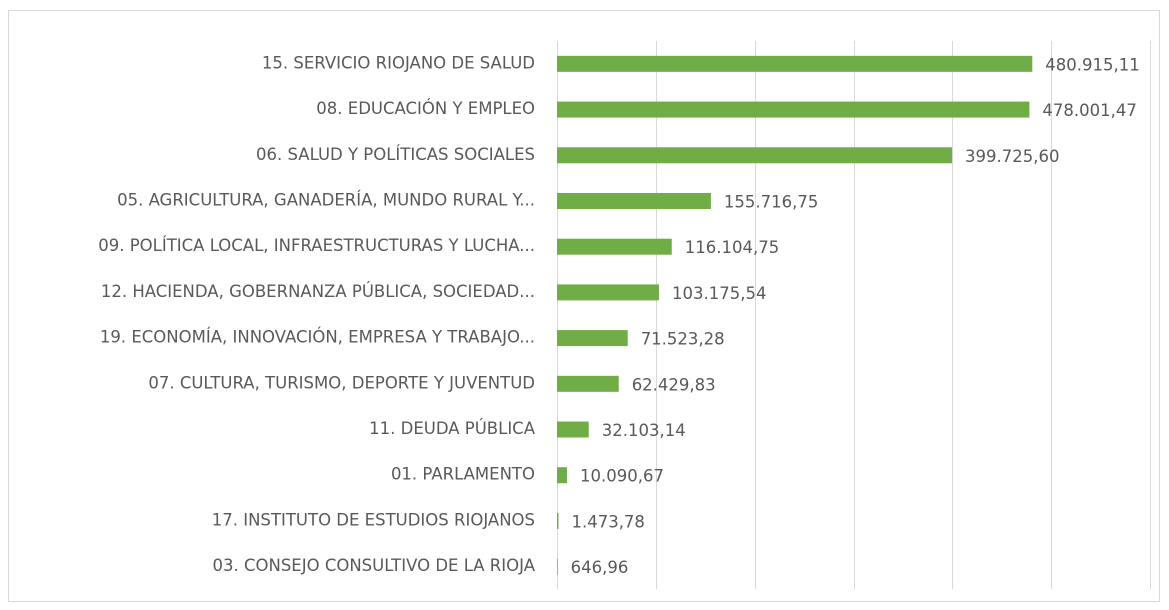 The width and height of the screenshot is (1169, 610). What do you see at coordinates (341, 382) in the screenshot?
I see `y-tick-label: 07. CULTURA, TURISMO, DEPORTE Y JUVENTUD` at bounding box center [341, 382].